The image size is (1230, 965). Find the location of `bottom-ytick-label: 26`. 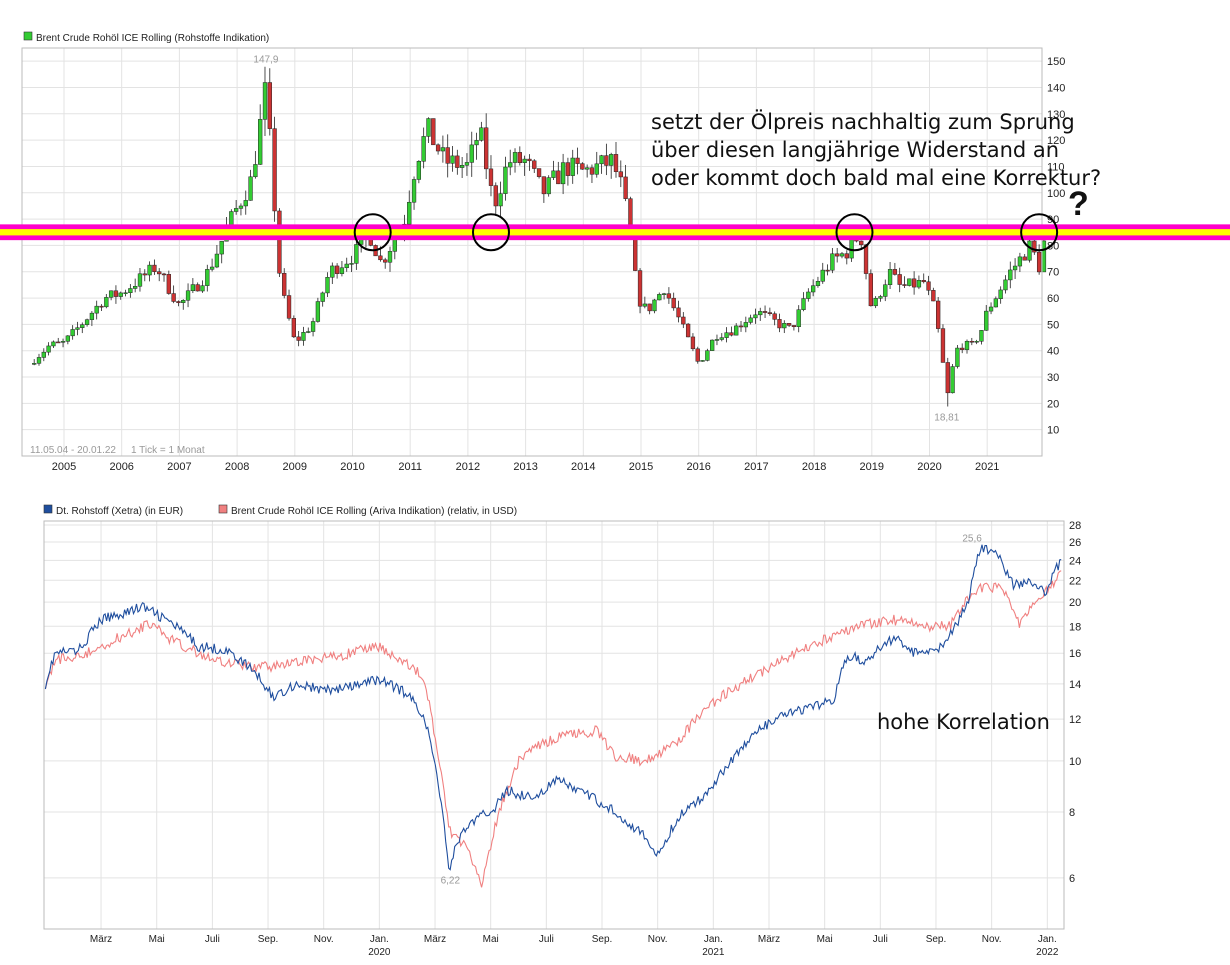

bottom-ytick-label: 26 is located at coordinates (1075, 543).